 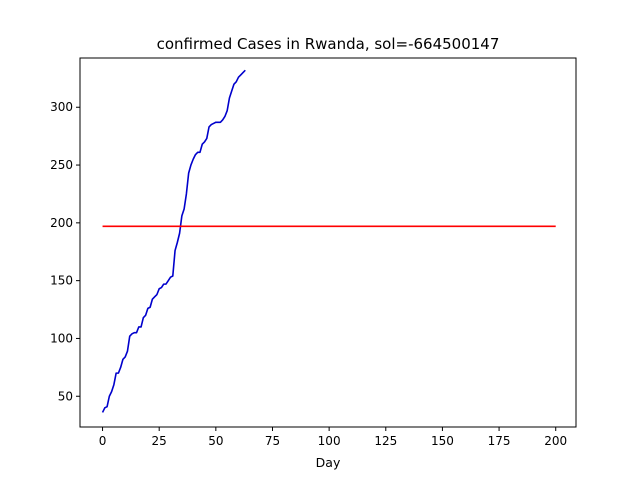 What do you see at coordinates (61, 107) in the screenshot?
I see `y-tick-label-5: 300` at bounding box center [61, 107].